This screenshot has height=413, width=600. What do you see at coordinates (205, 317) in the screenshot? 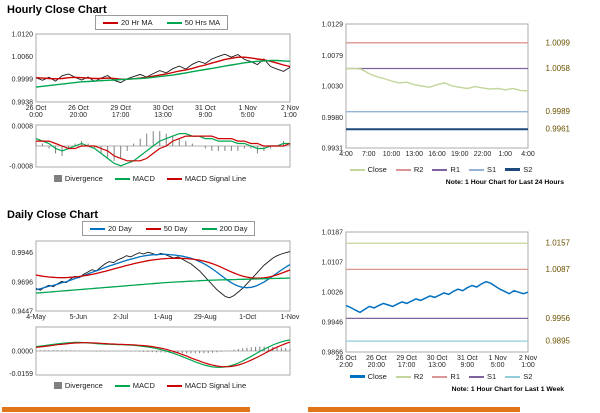
I see `svg-text: 29-Aug` at bounding box center [205, 317].